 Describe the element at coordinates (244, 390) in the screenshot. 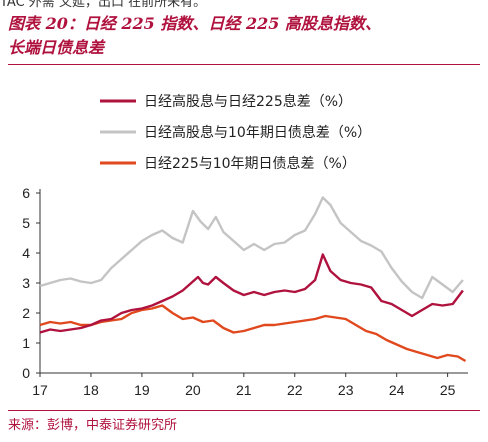

I see `x-tick-label: 21` at that location.